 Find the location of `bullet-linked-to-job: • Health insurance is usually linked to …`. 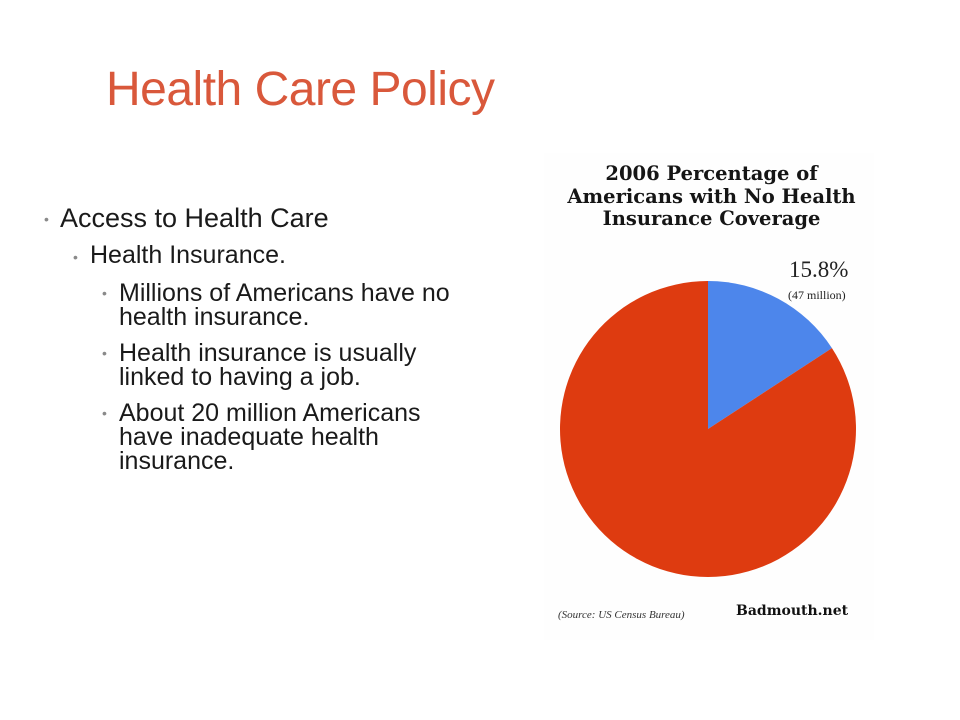

bullet-linked-to-job: • Health insurance is usually linked to … is located at coordinates (254, 365).